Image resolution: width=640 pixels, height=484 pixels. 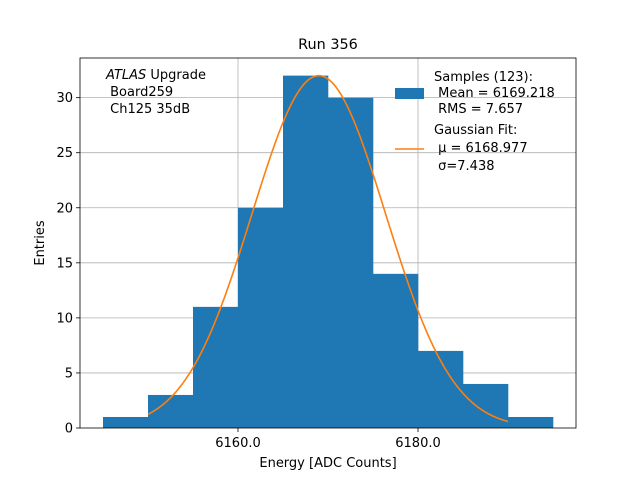 I want to click on annotation-box: ATLAS Upgrade Board259 Ch125 35dB, so click(x=155, y=92).